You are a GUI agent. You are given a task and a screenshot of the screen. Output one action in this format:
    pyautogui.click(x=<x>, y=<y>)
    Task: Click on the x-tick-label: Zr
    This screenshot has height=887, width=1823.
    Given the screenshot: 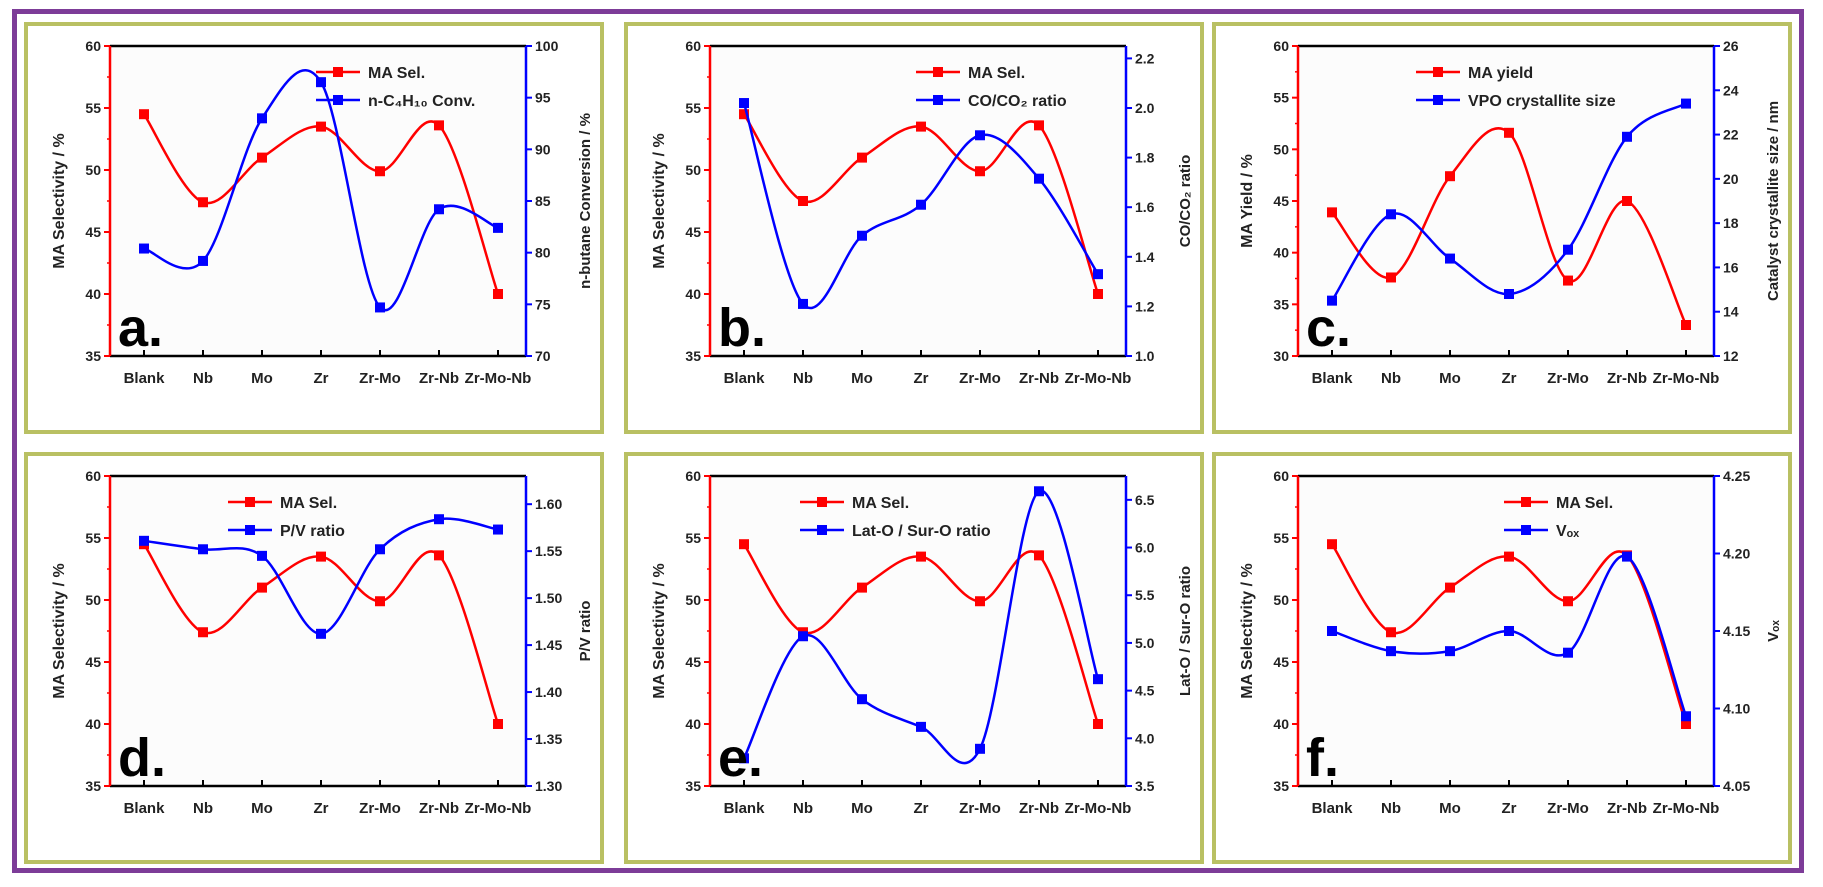 What is the action you would take?
    pyautogui.click(x=321, y=808)
    